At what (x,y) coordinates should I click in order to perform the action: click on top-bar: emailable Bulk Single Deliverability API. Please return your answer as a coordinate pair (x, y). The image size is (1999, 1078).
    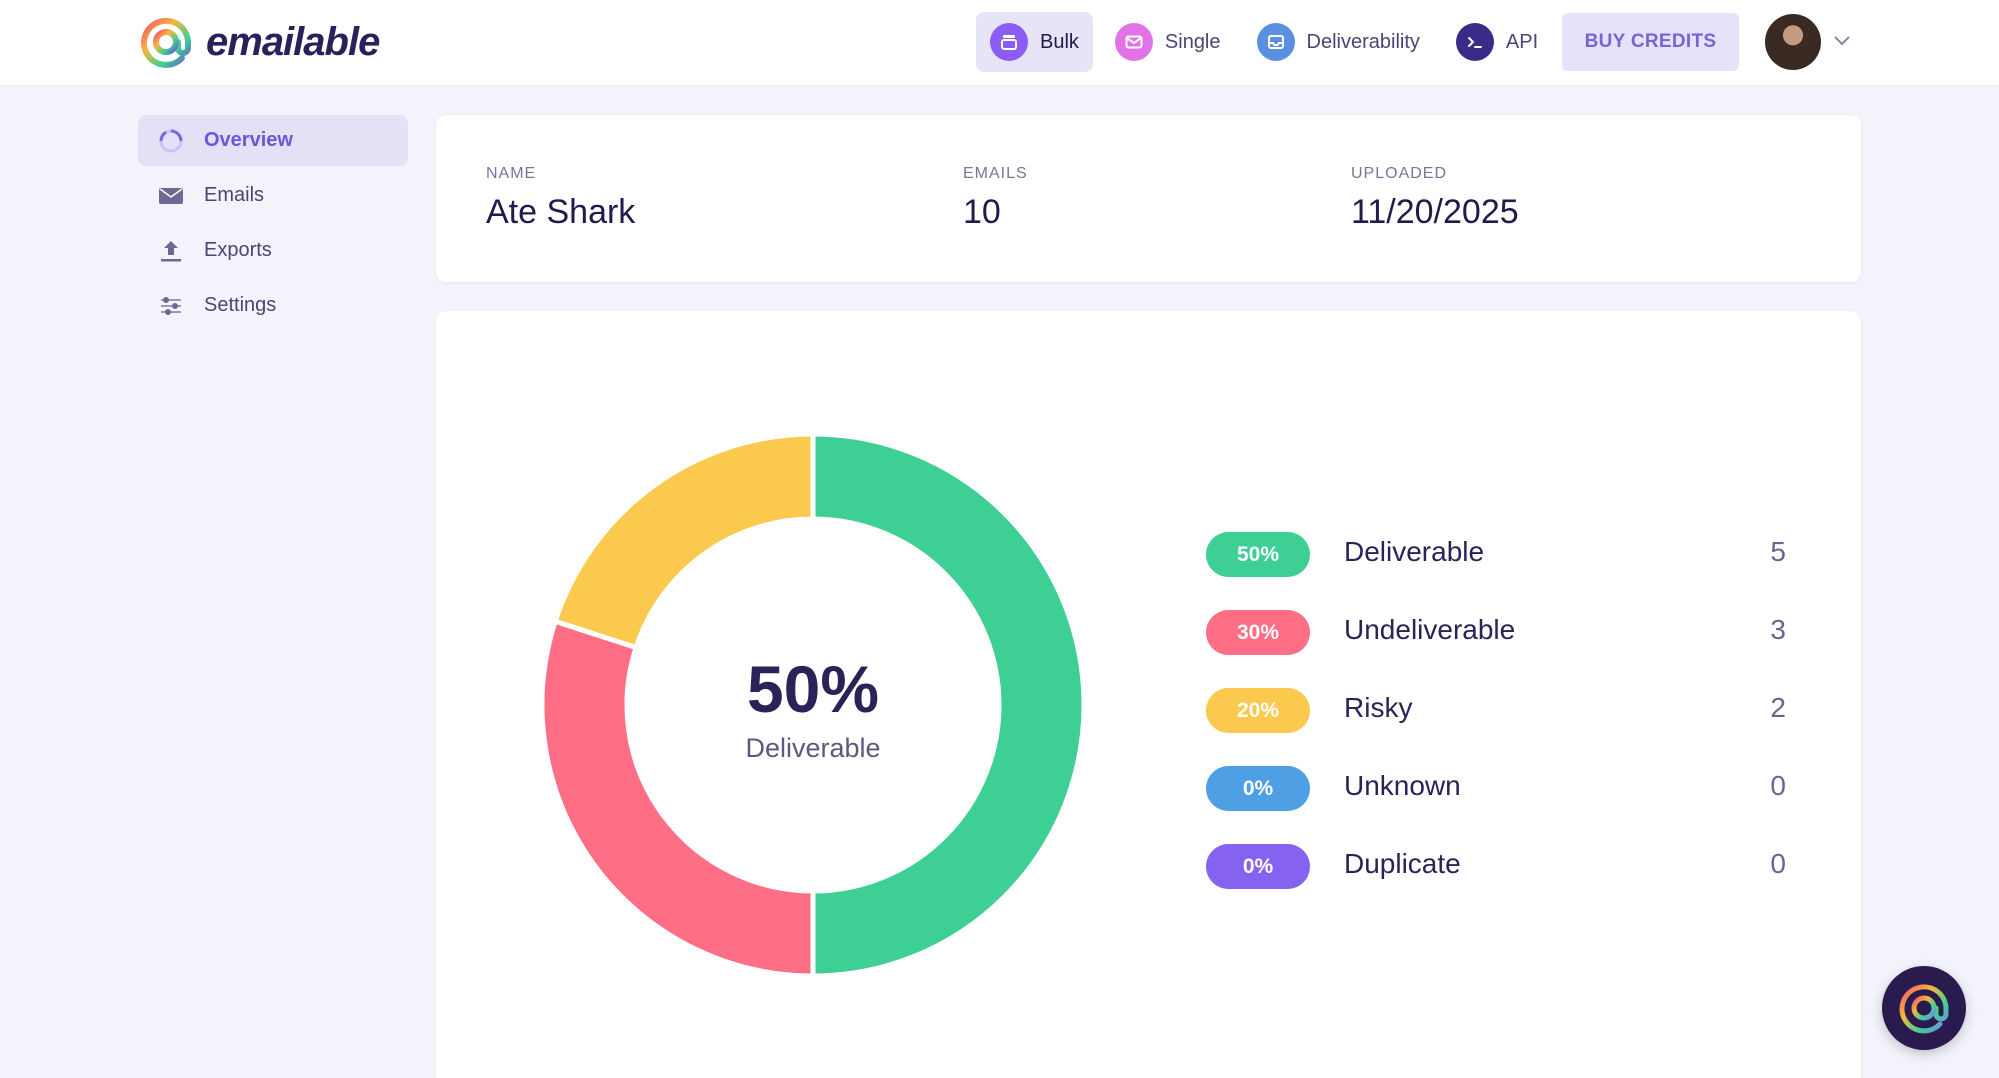
    Looking at the image, I should click on (999, 43).